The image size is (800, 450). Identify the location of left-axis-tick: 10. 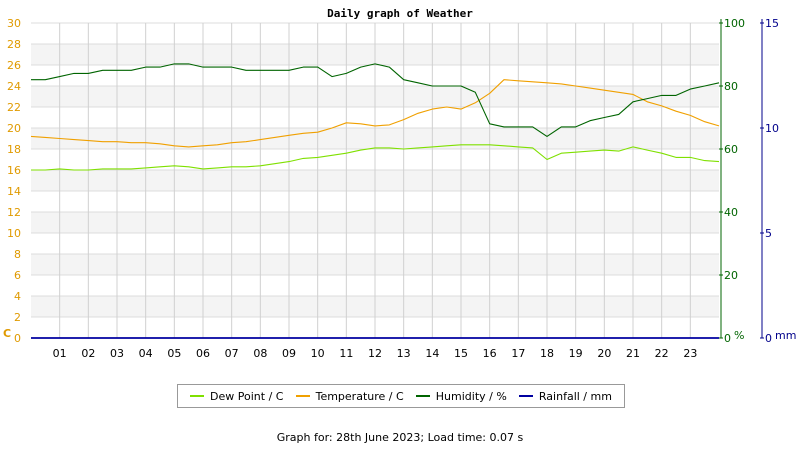
(14, 233).